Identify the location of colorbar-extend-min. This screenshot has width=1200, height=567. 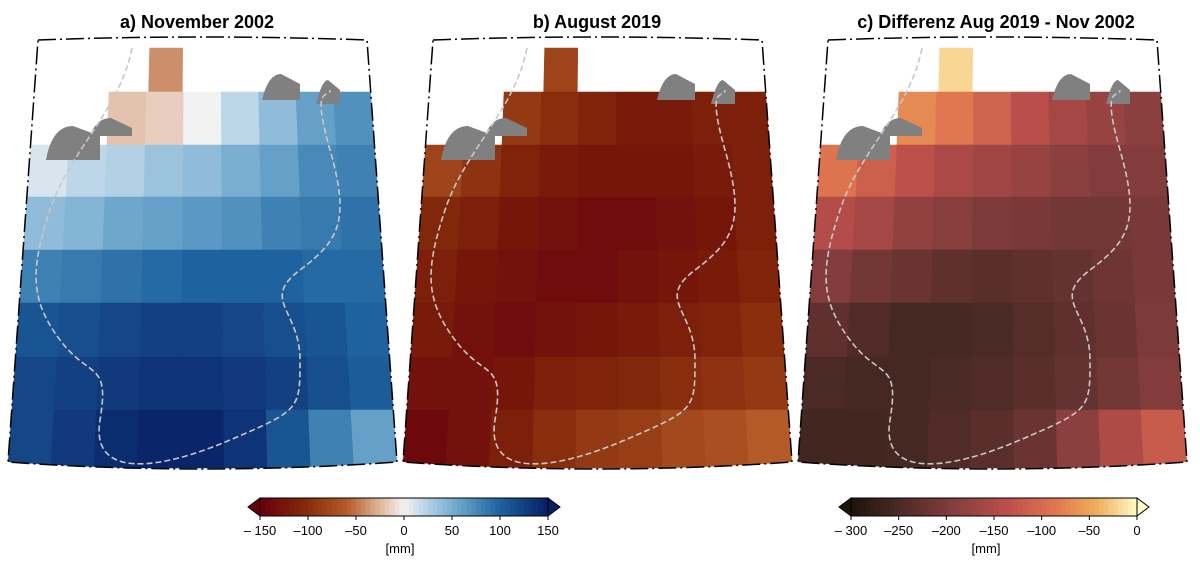
(845, 507).